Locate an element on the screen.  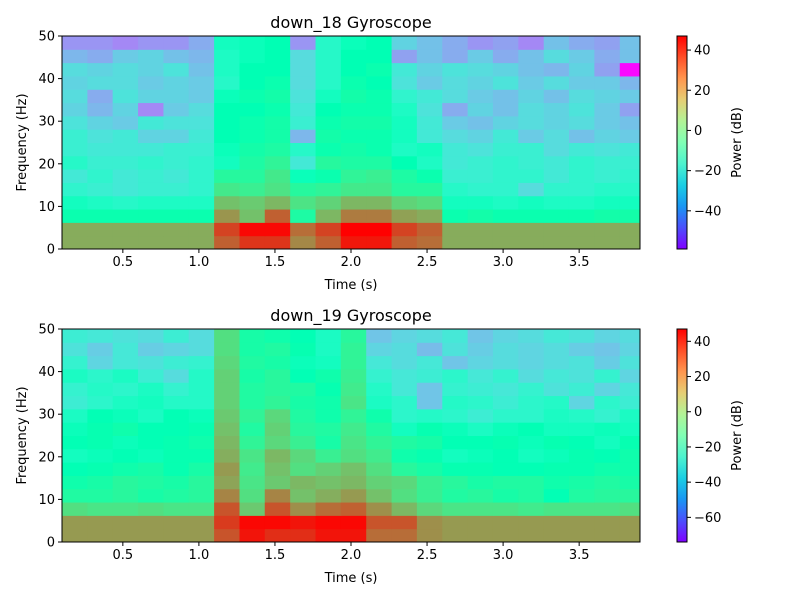
x-axis-1: 0.5 1.0 1.5 2.0 2.5 3.0 3.5 is located at coordinates (351, 259).